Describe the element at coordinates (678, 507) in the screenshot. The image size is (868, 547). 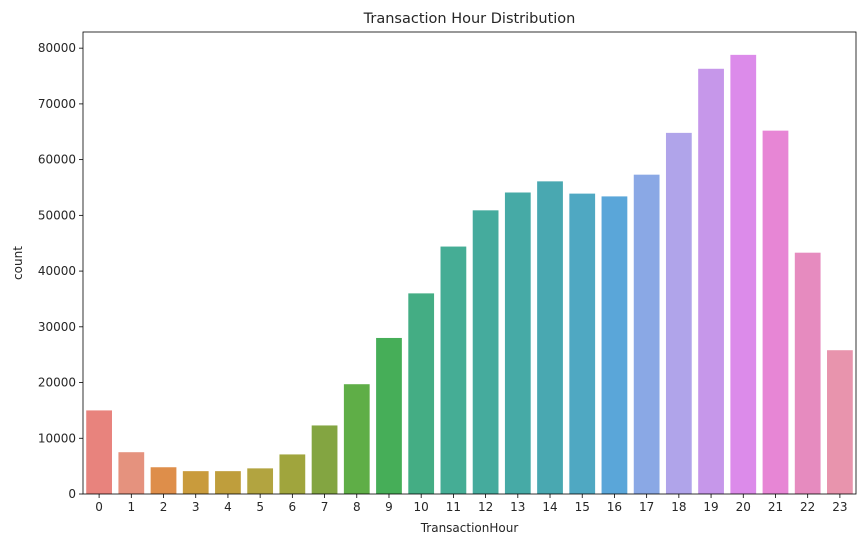
I see `x-tick-label: 18` at that location.